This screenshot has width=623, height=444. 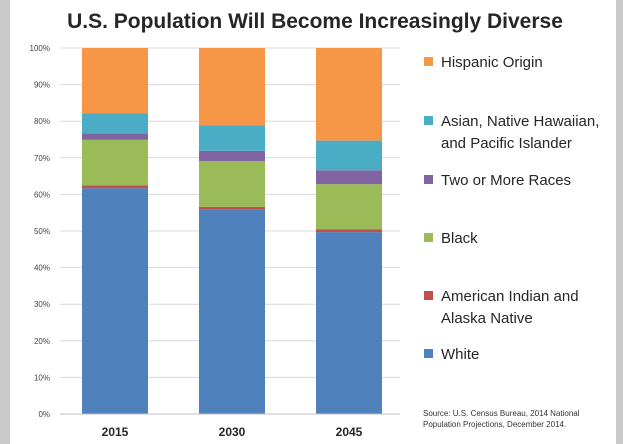 What do you see at coordinates (44, 414) in the screenshot?
I see `y-tick-label: 0%` at bounding box center [44, 414].